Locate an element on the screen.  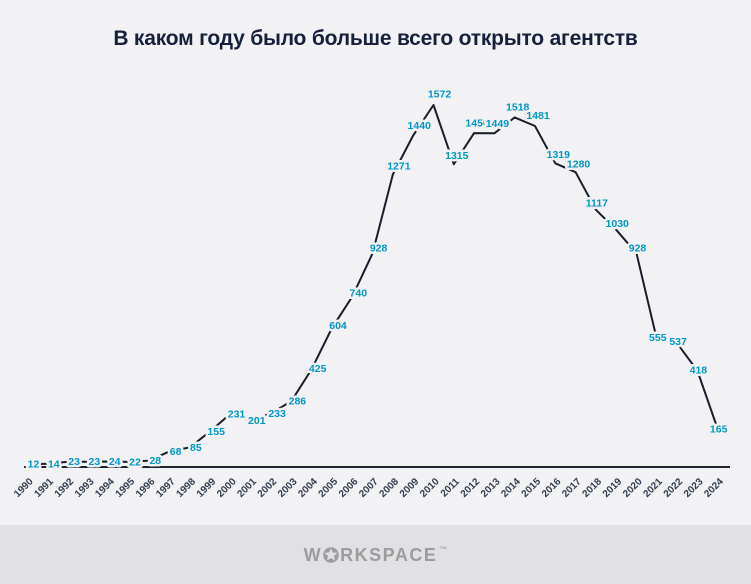
value-label-2023: 418 is located at coordinates (699, 371).